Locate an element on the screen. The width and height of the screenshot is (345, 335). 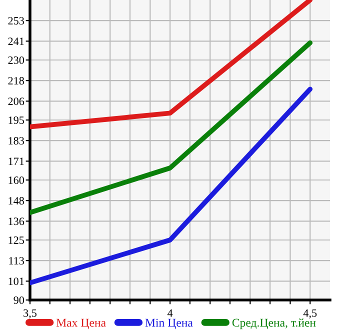
y-tick-label: 171 is located at coordinates (16, 161).